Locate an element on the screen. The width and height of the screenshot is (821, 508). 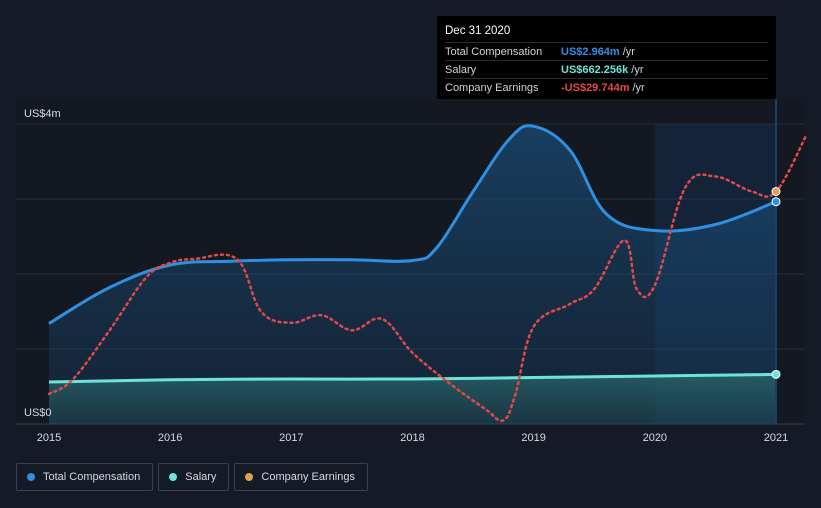
salary-line is located at coordinates (412, 378).